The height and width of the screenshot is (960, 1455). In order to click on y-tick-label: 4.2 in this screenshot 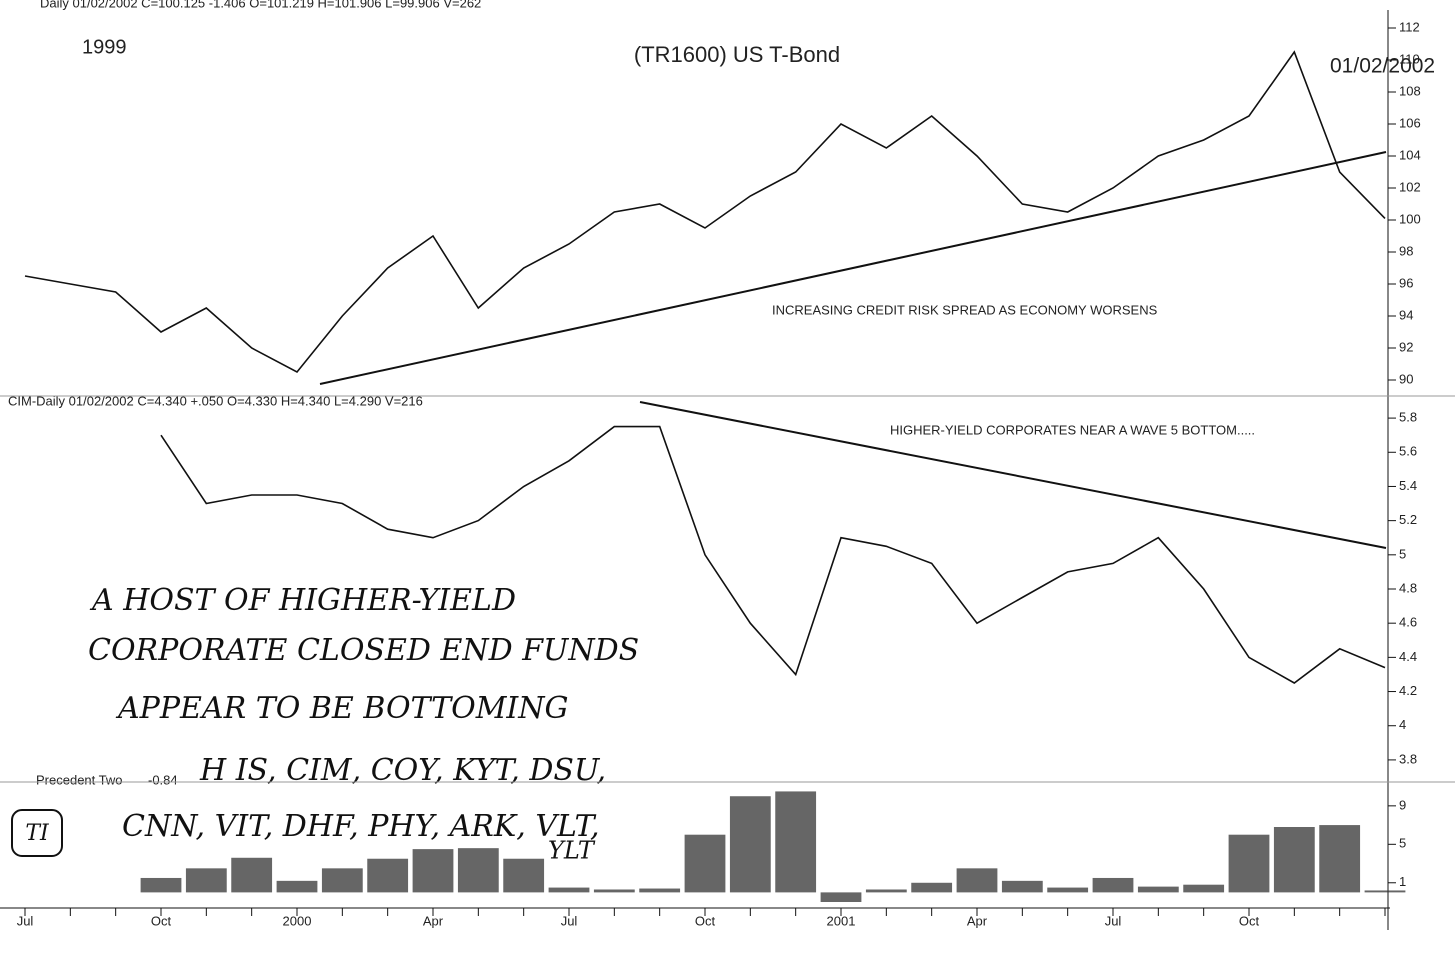, I will do `click(1408, 690)`.